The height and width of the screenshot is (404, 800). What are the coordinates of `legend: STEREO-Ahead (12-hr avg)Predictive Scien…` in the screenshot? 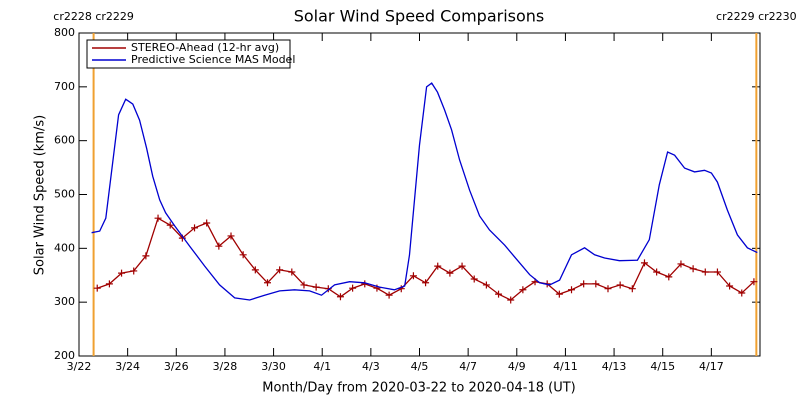 It's located at (190, 54).